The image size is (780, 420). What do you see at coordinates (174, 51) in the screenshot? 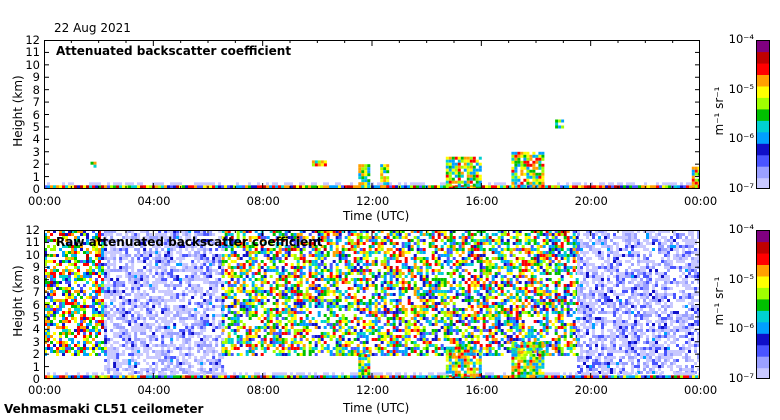
I see `panel-1-title: Attenuated backscatter coefficient` at bounding box center [174, 51].